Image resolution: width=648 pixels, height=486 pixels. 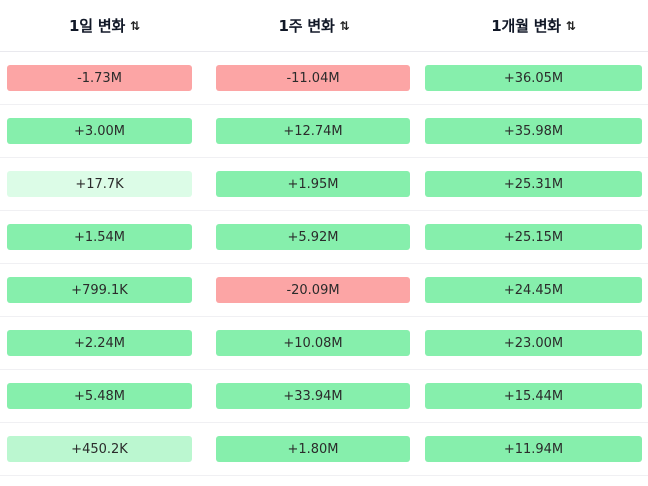 I want to click on cell-1w: +33.94M, so click(x=314, y=396).